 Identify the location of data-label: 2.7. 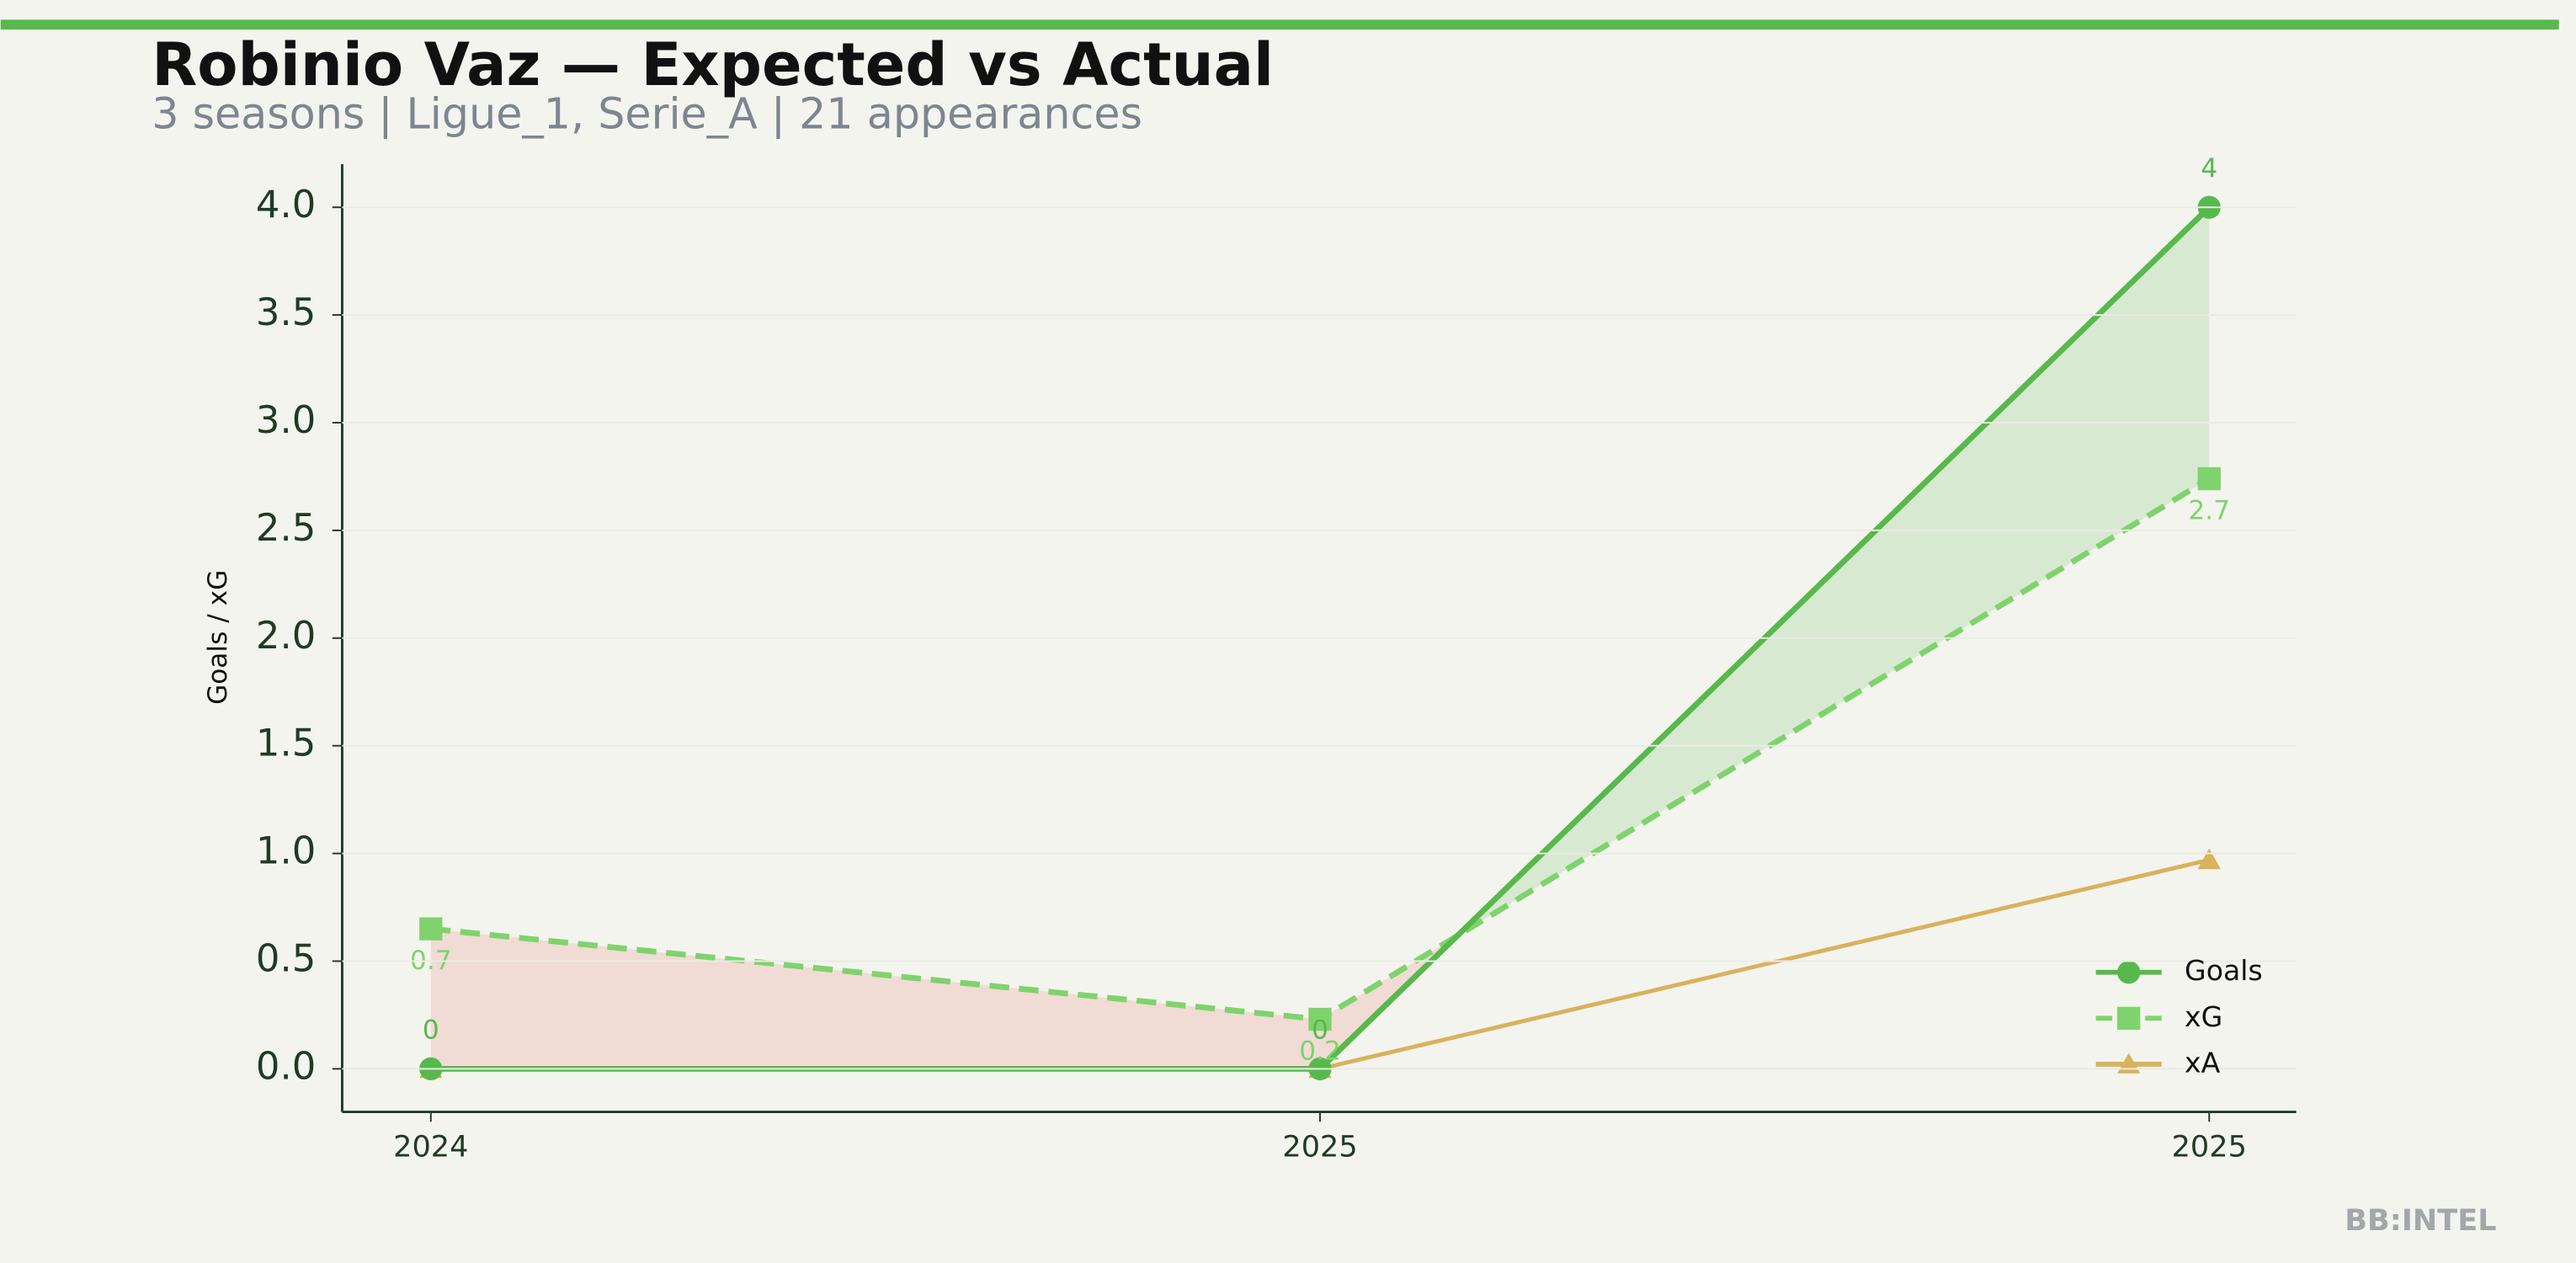
(2209, 511).